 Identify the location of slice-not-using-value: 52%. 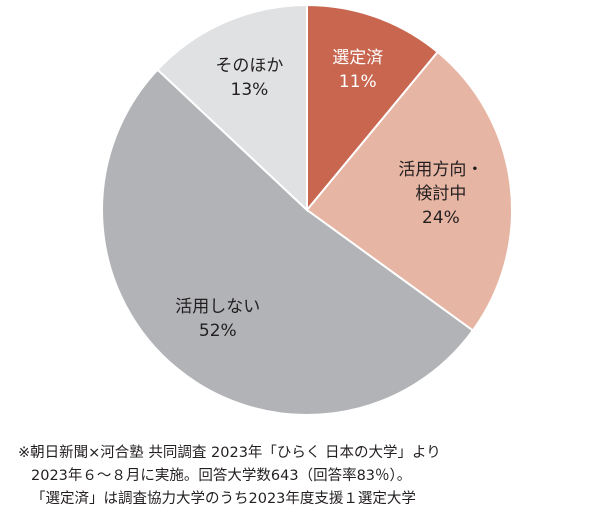
(218, 331).